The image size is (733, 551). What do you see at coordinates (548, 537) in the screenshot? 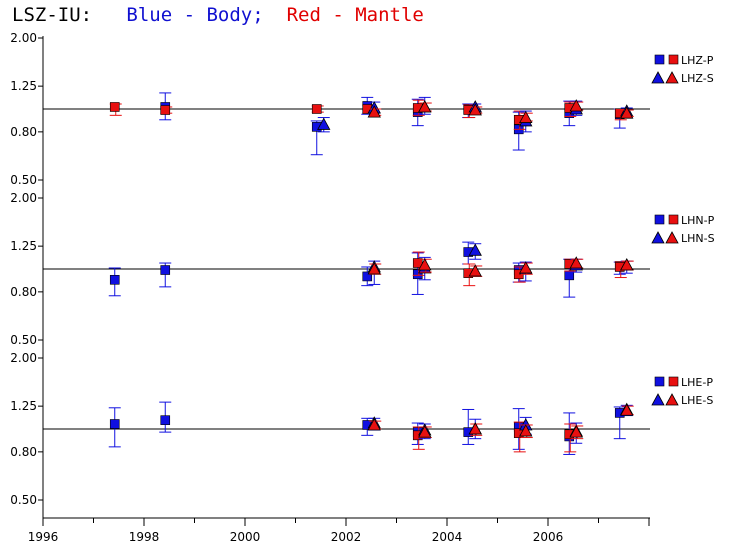
I see `x-tick-label: 2006` at bounding box center [548, 537].